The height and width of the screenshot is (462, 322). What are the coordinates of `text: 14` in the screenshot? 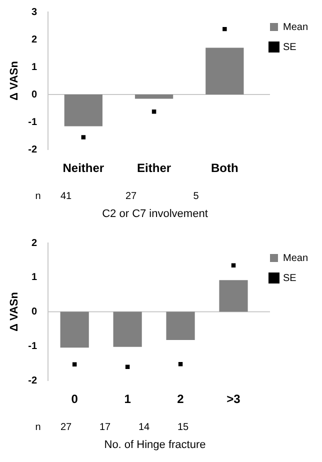 It's located at (144, 427).